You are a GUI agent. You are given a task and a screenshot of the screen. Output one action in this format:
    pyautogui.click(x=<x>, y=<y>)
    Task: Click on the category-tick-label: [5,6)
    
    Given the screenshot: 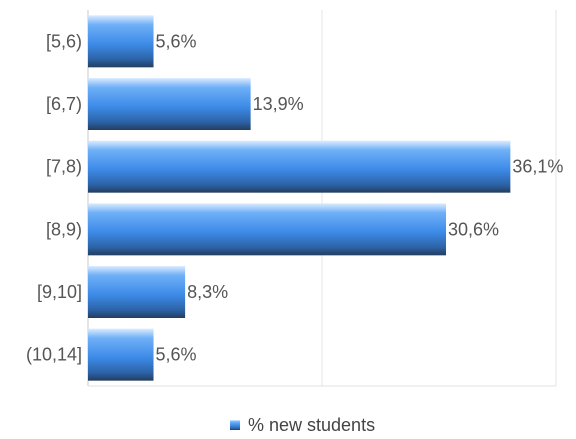 What is the action you would take?
    pyautogui.click(x=64, y=41)
    